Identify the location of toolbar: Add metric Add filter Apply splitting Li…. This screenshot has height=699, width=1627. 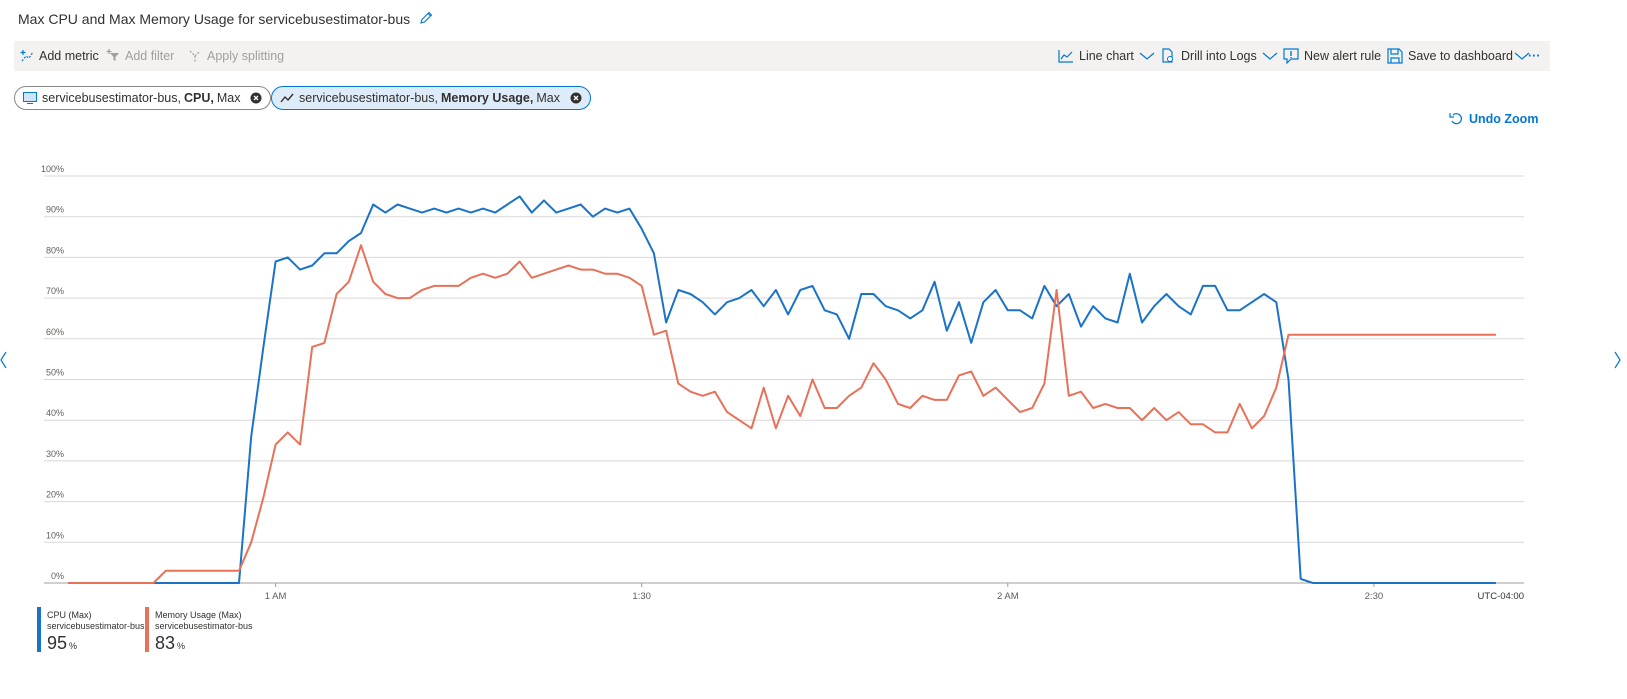
(782, 56).